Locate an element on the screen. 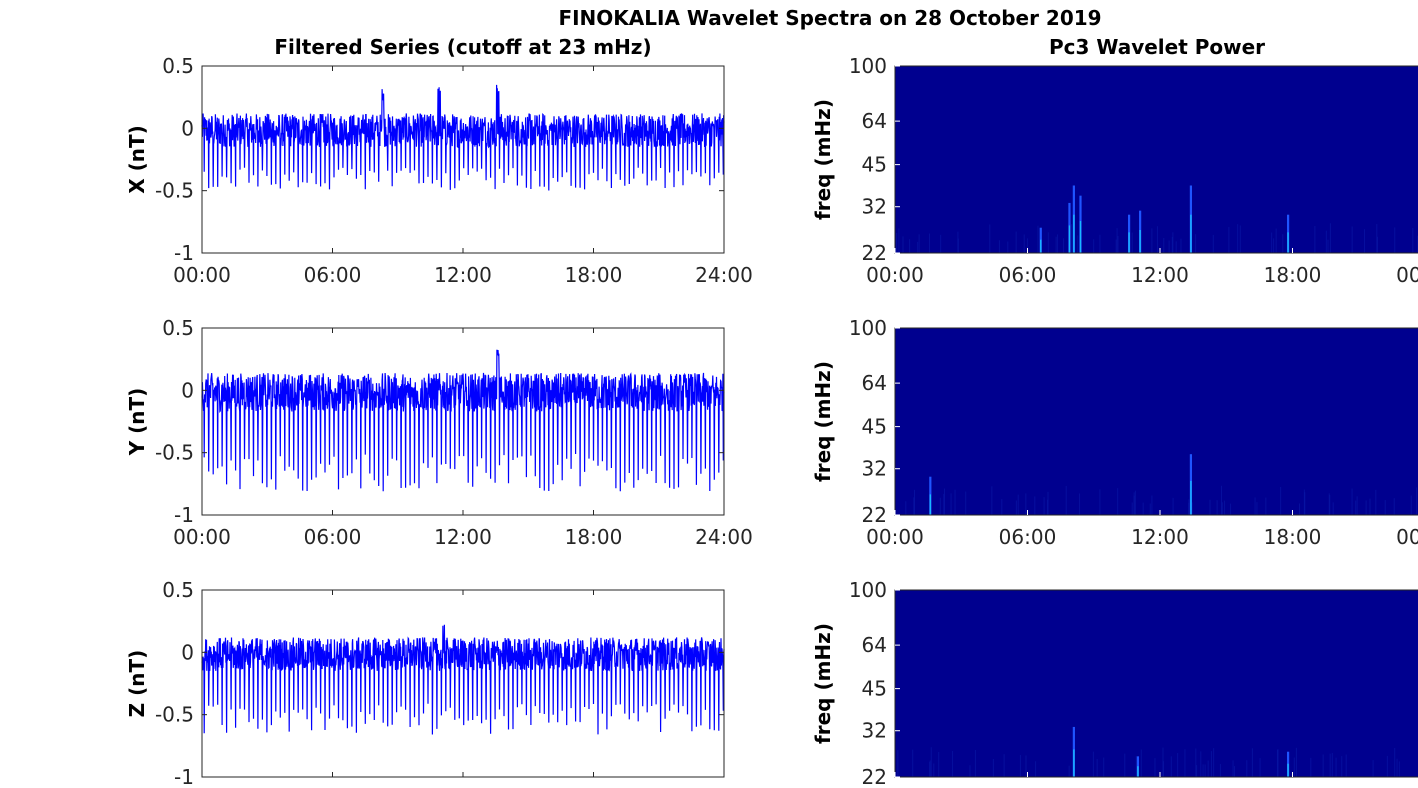  heatmap-panel-3: 100 64 45 32 22 freq (mHz) is located at coordinates (1114, 683).